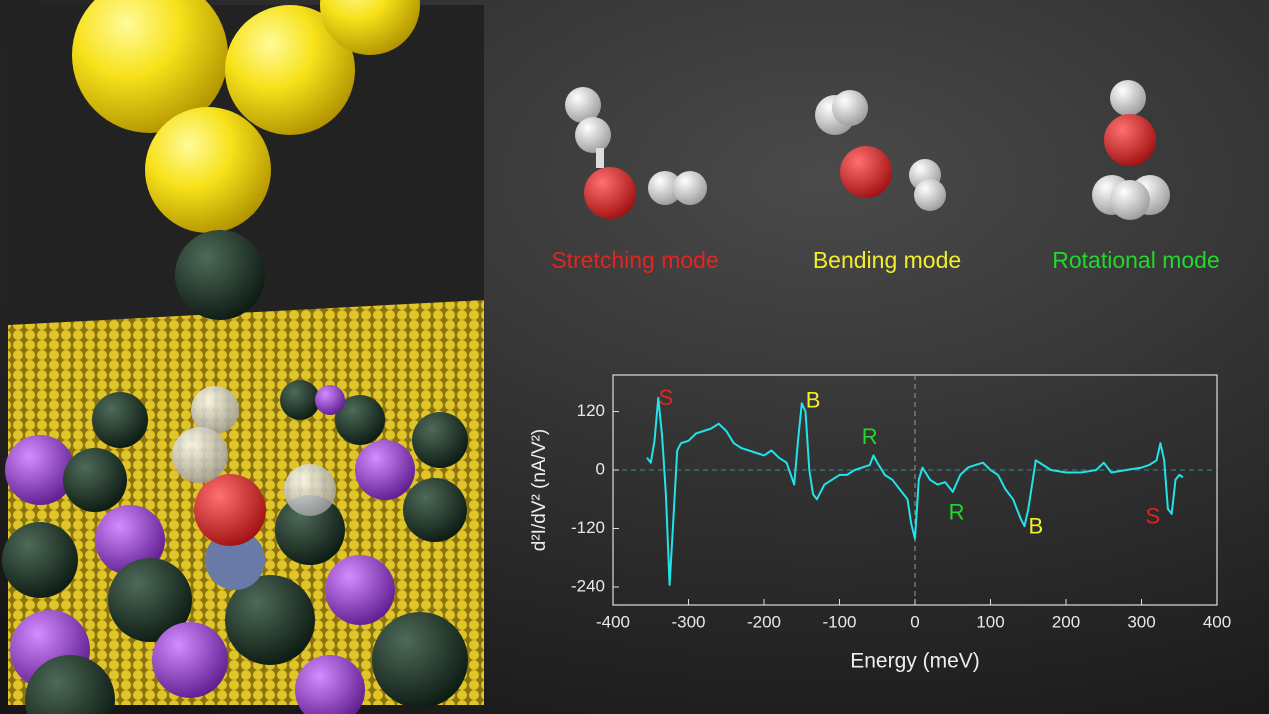  Describe the element at coordinates (1136, 260) in the screenshot. I see `mode-label: Rotational mode` at that location.